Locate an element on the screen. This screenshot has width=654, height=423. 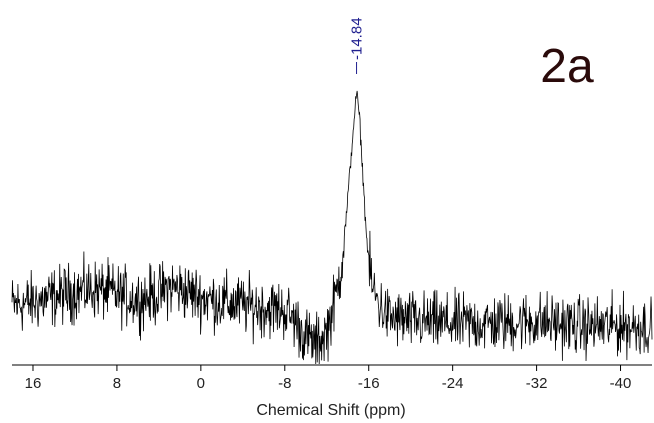
x-axis-title: Chemical Shift (ppm) is located at coordinates (330, 410).